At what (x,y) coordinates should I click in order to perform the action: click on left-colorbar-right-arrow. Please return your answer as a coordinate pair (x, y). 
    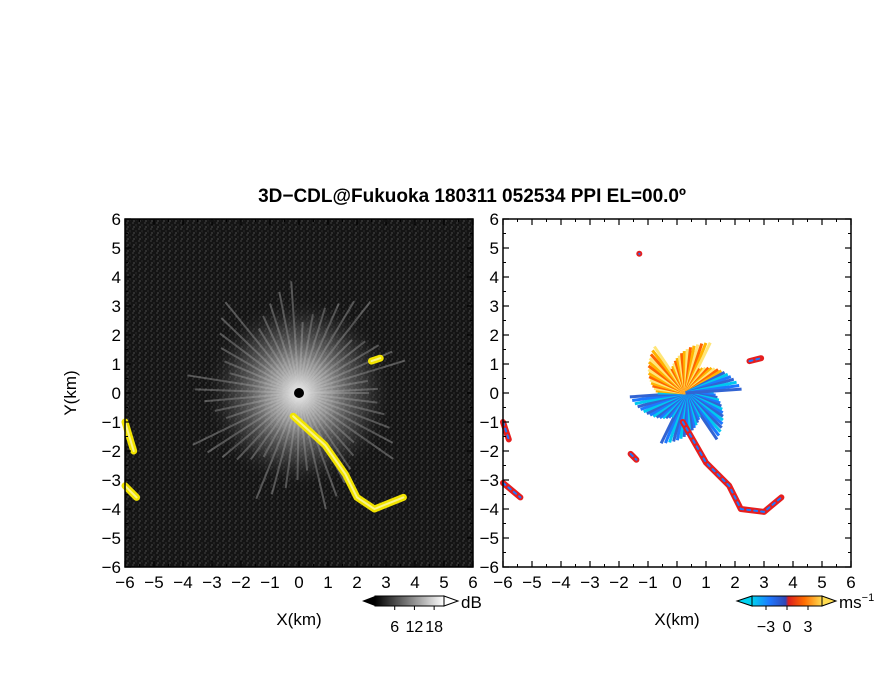
    Looking at the image, I should click on (451, 601).